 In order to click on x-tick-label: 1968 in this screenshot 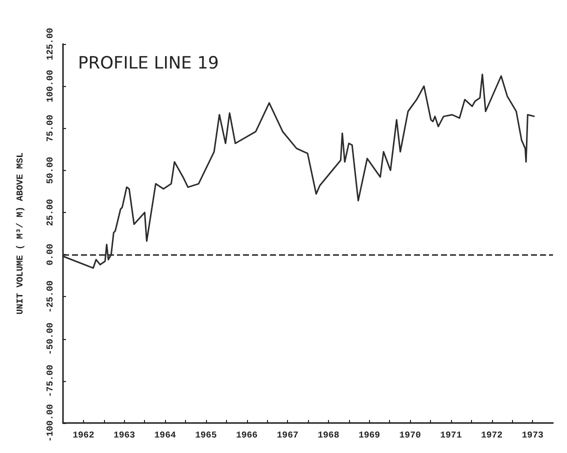, I will do `click(329, 435)`.